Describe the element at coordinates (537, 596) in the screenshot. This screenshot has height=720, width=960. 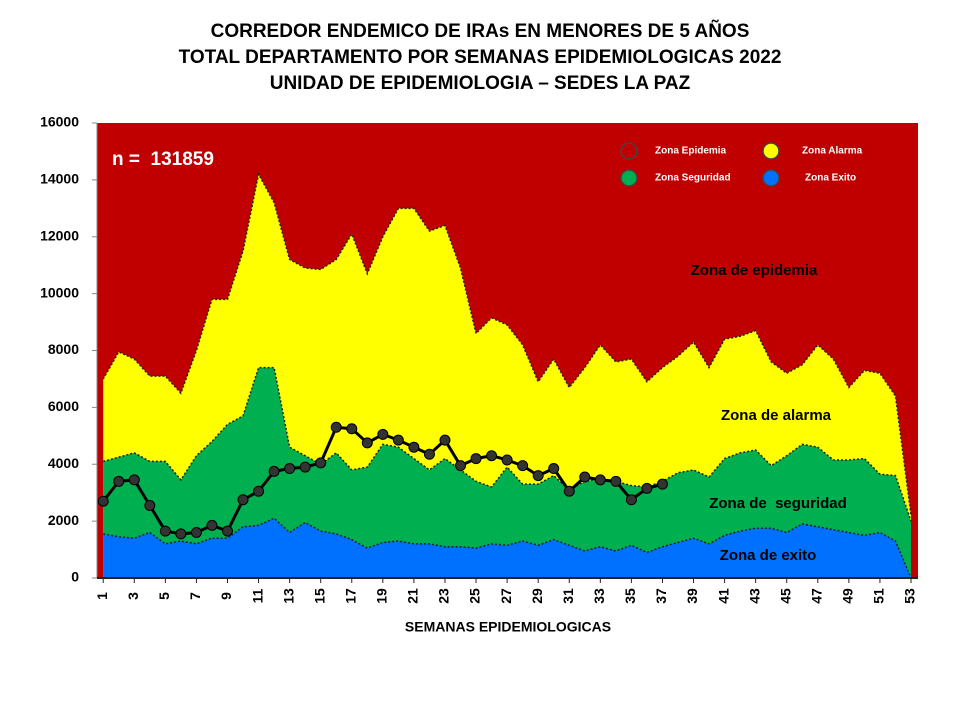
I see `x-tick-label: 29` at that location.